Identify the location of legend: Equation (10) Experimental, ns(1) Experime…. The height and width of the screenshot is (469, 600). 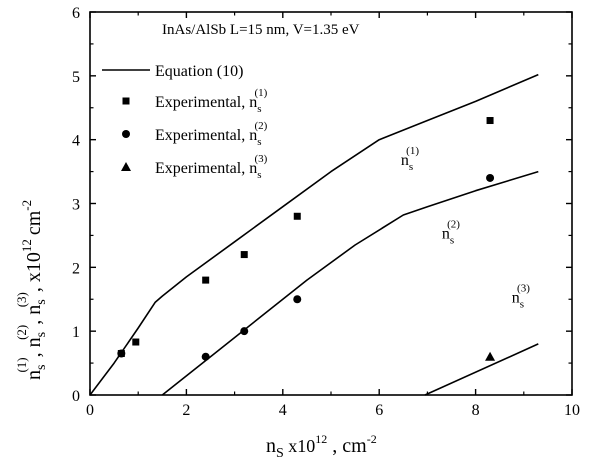
(185, 122).